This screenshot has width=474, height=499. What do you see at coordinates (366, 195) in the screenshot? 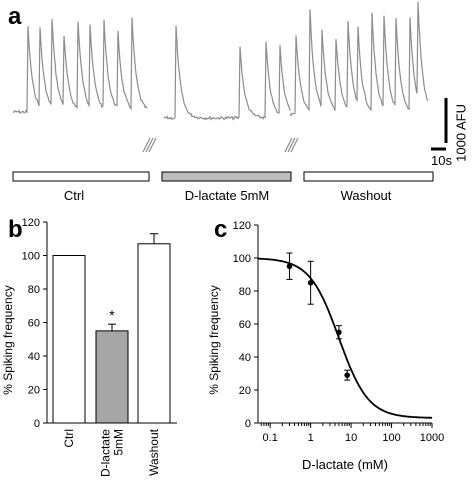
I see `condition-label-washout: Washout` at bounding box center [366, 195].